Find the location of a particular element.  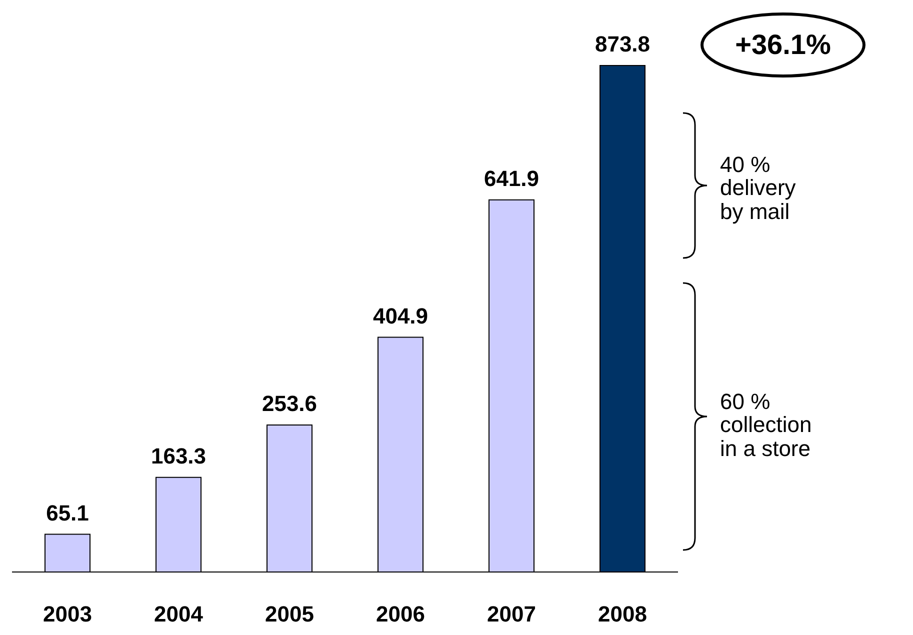

x-tick-label: 2008 is located at coordinates (622, 614).